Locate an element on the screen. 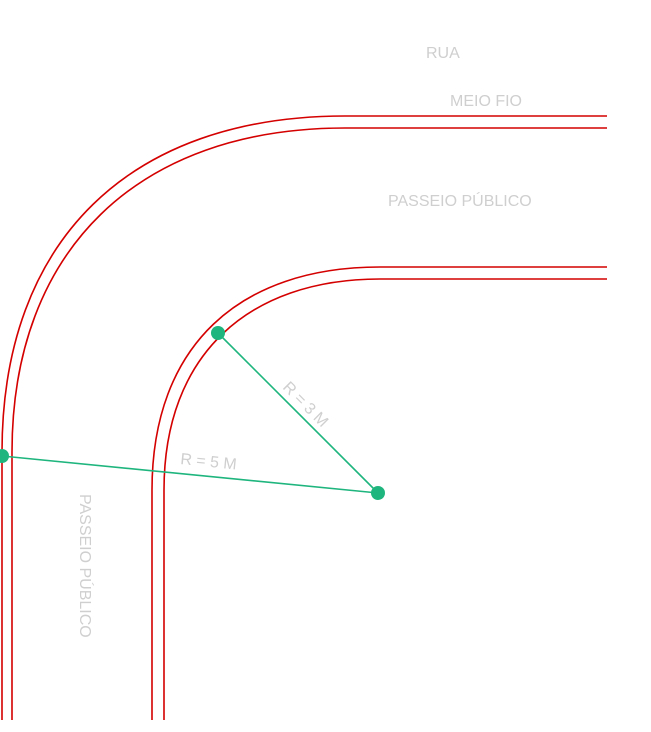 The width and height of the screenshot is (651, 732). label-curb: MEIO FIO is located at coordinates (486, 101).